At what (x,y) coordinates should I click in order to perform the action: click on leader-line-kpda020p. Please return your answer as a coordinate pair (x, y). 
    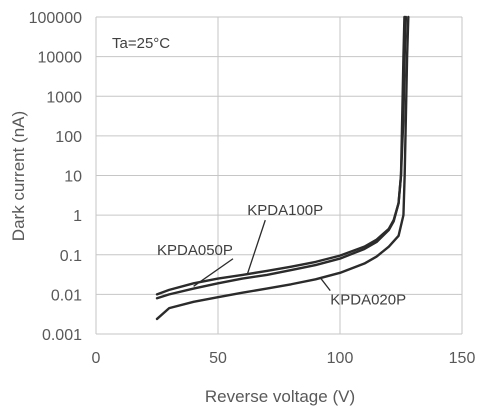
    Looking at the image, I should click on (325, 284).